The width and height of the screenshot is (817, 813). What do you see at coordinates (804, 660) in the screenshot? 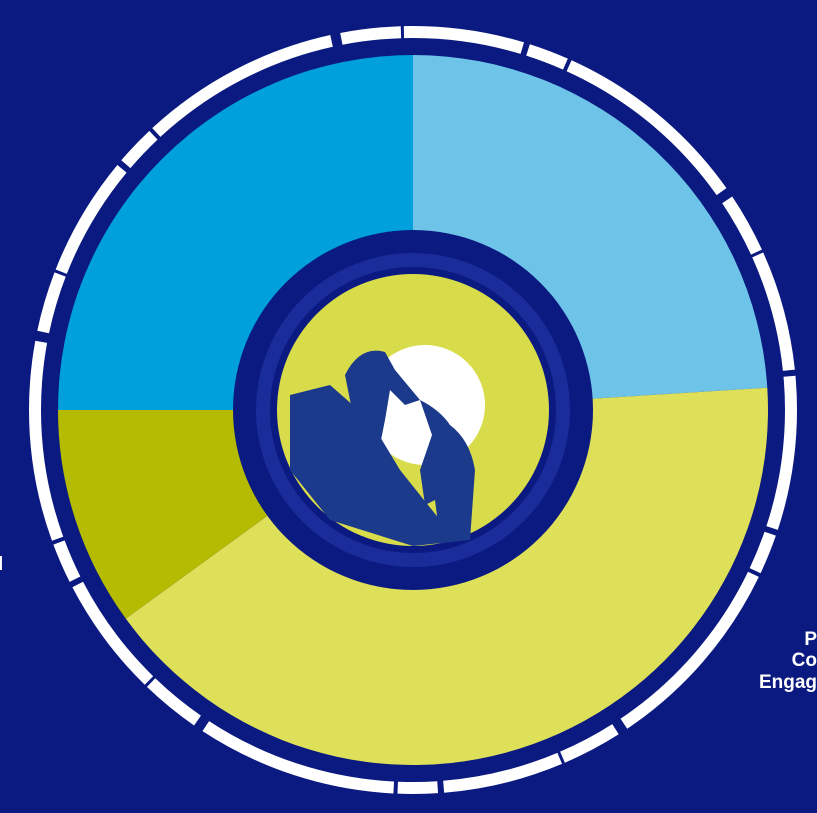
I see `annotation: Co` at bounding box center [804, 660].